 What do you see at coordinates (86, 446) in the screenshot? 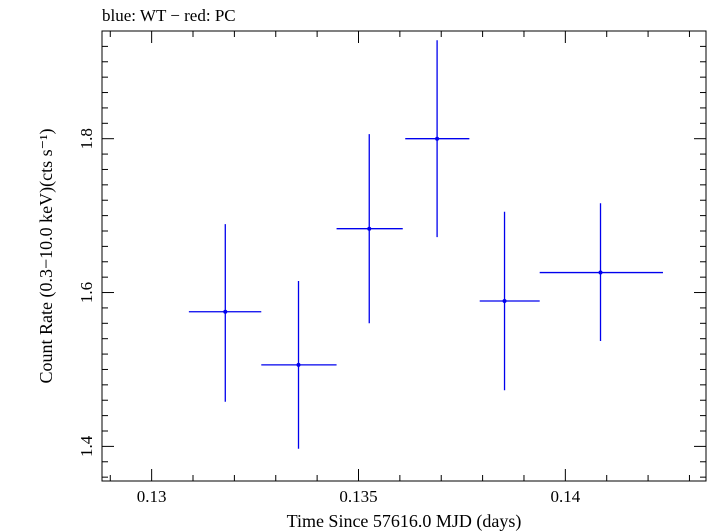
I see `y-tick-label: 1.4` at bounding box center [86, 446].